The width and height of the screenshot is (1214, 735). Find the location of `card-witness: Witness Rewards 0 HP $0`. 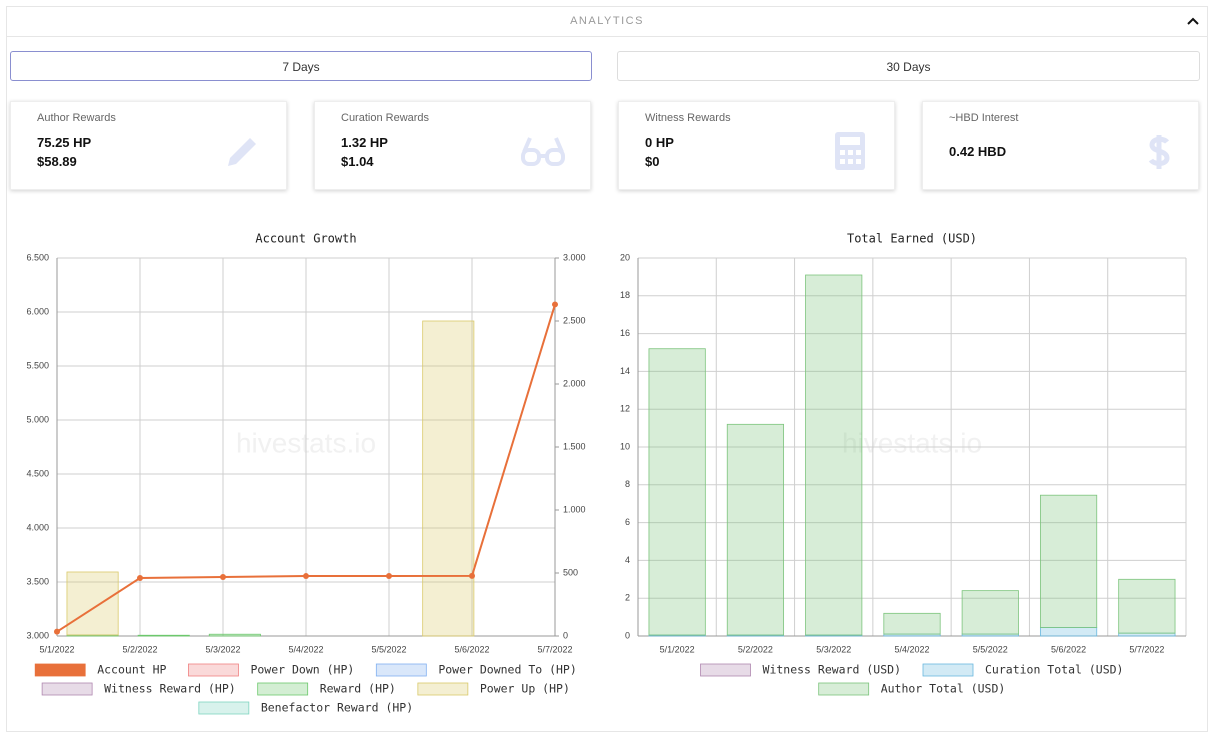

card-witness: Witness Rewards 0 HP $0 is located at coordinates (756, 145).